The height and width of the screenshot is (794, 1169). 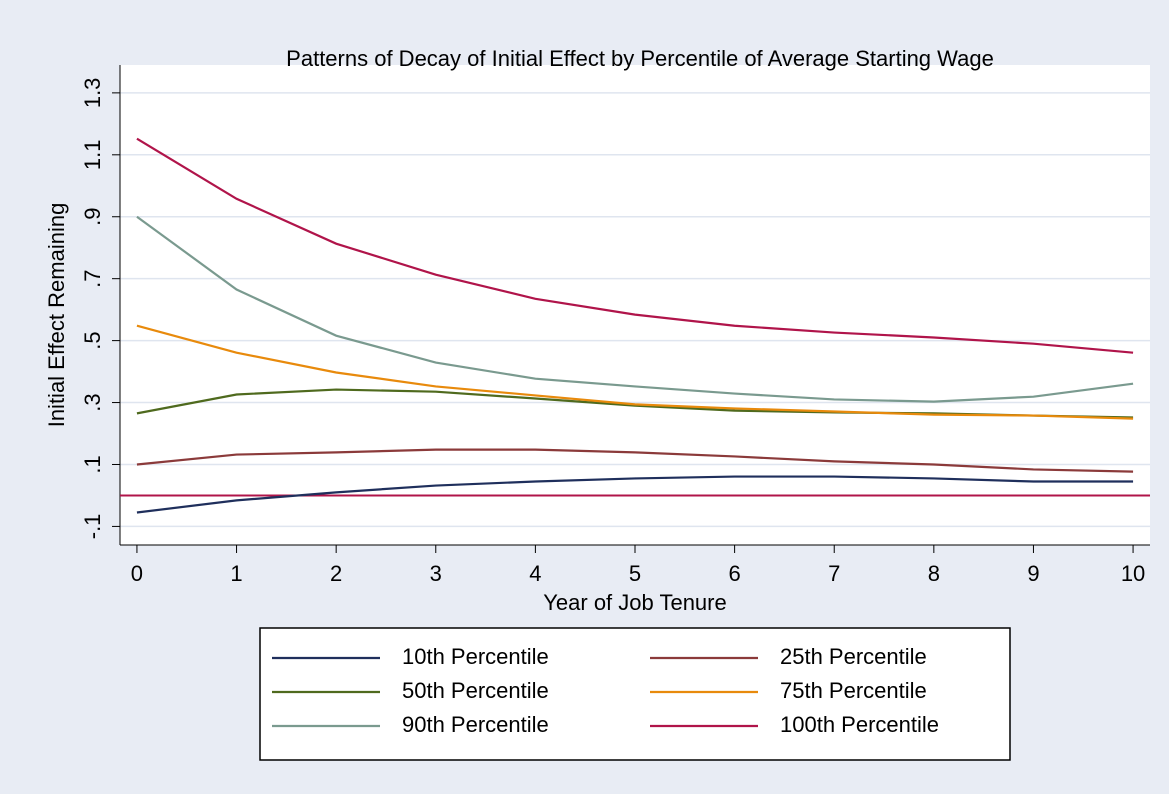 I want to click on legend-label: 25th Percentile, so click(x=853, y=656).